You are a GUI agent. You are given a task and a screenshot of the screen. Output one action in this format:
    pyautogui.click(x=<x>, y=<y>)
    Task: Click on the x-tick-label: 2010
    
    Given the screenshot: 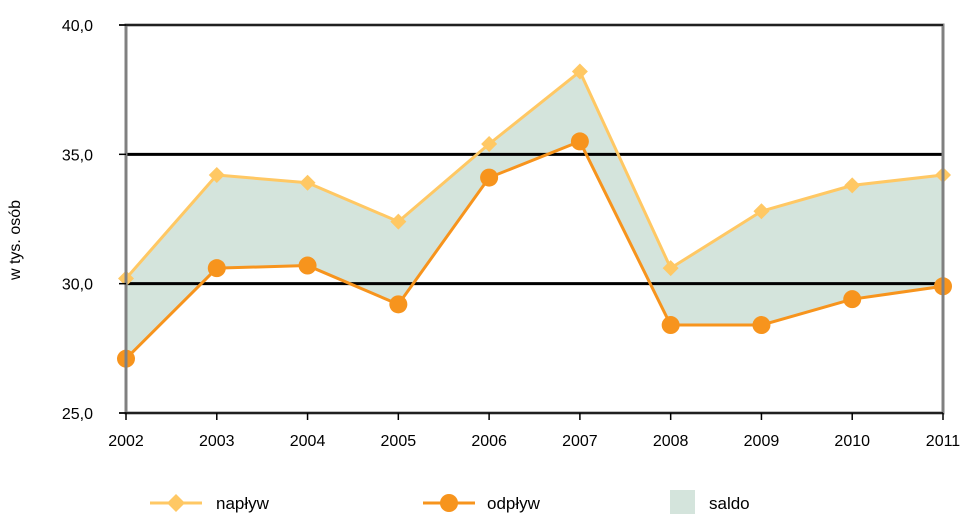 What is the action you would take?
    pyautogui.click(x=852, y=441)
    